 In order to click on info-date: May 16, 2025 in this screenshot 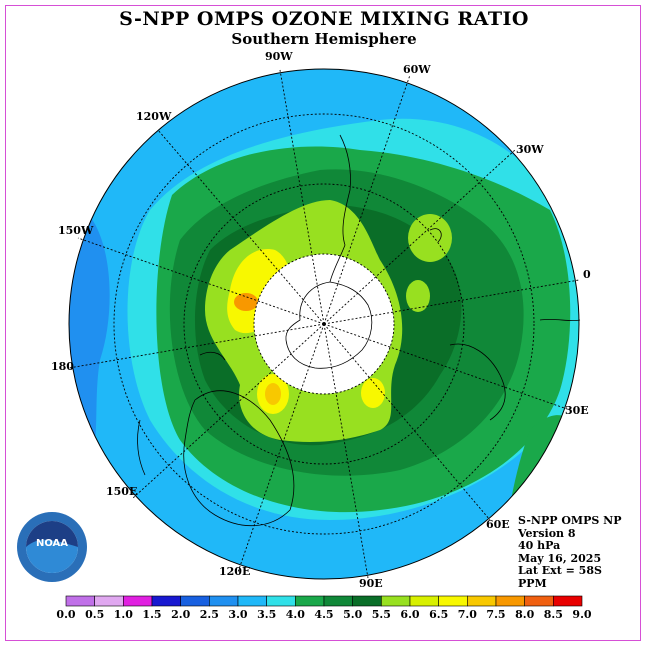, I will do `click(560, 558)`.